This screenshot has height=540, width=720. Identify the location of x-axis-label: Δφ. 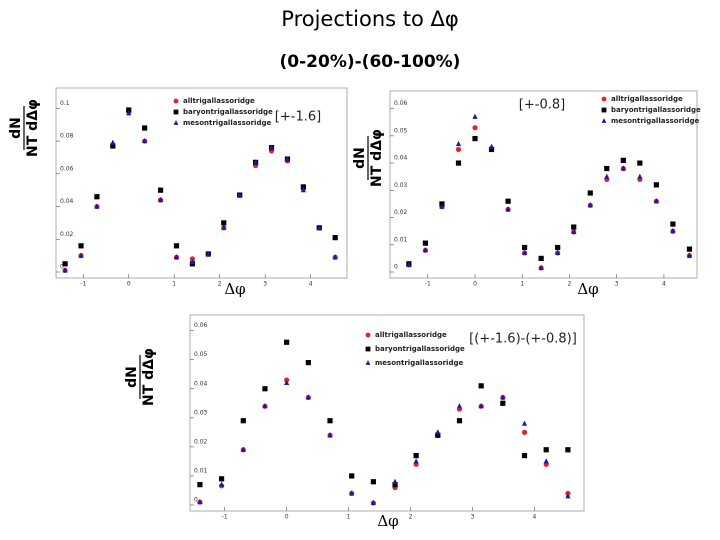
(234, 289).